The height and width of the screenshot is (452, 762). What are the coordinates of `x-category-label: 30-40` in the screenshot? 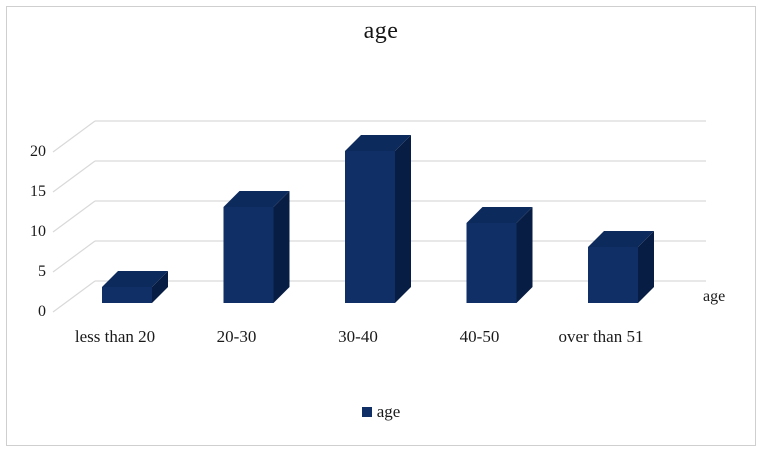 It's located at (358, 336).